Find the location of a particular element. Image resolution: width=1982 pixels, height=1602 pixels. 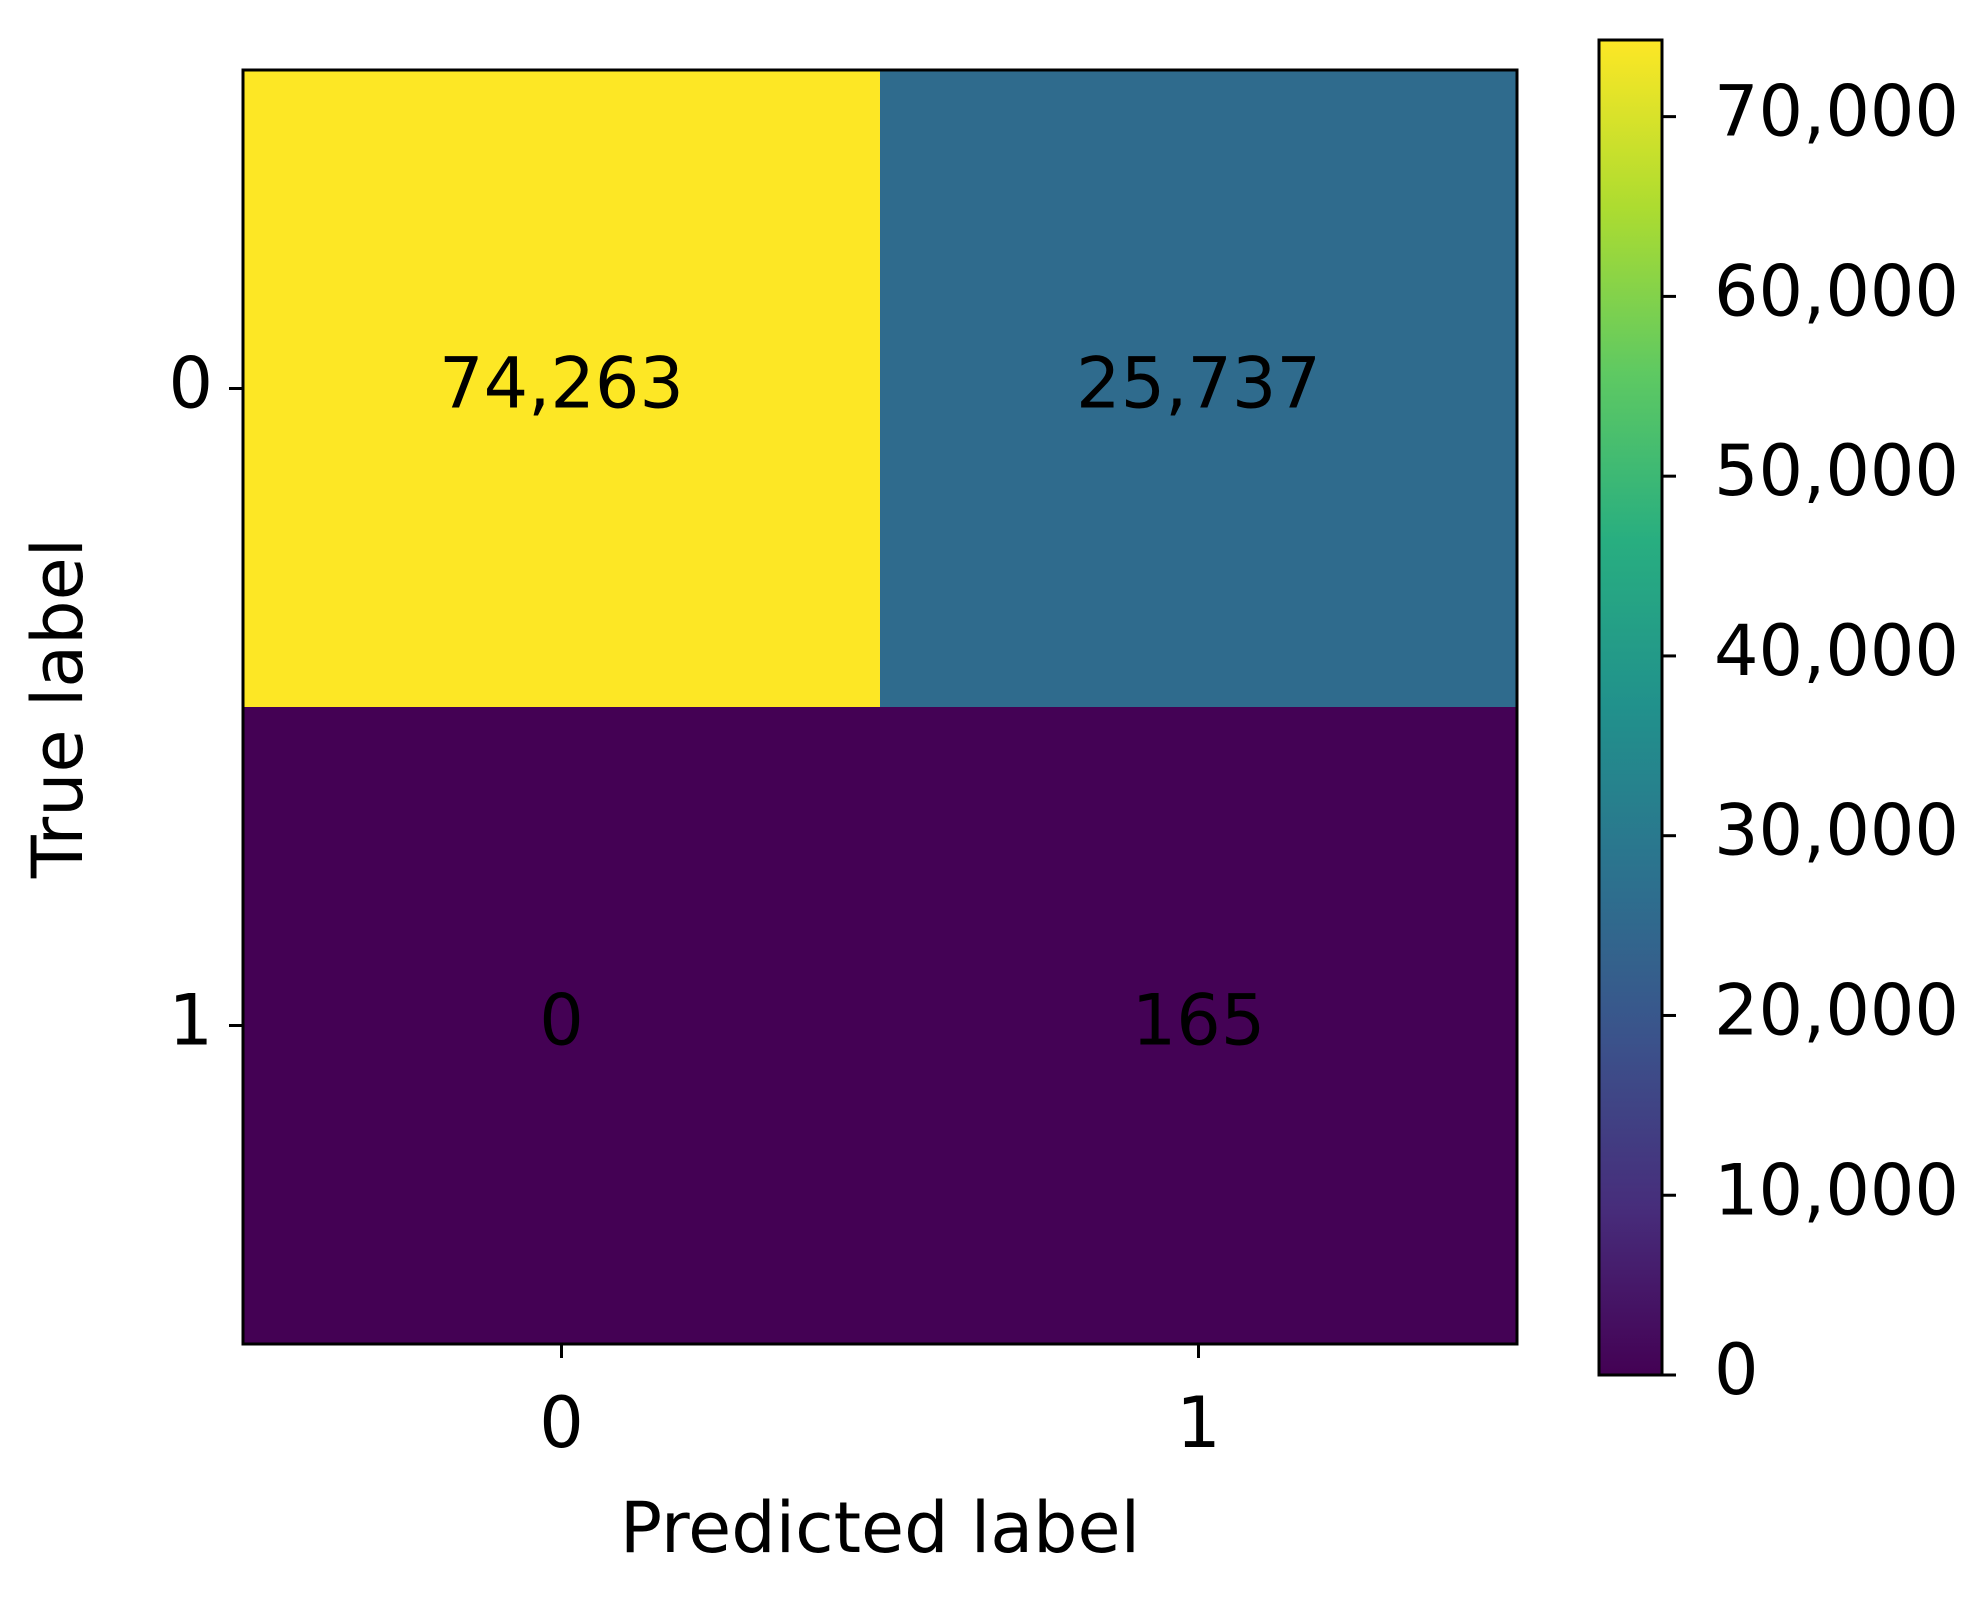

x-tick-label: 0 is located at coordinates (561, 1423).